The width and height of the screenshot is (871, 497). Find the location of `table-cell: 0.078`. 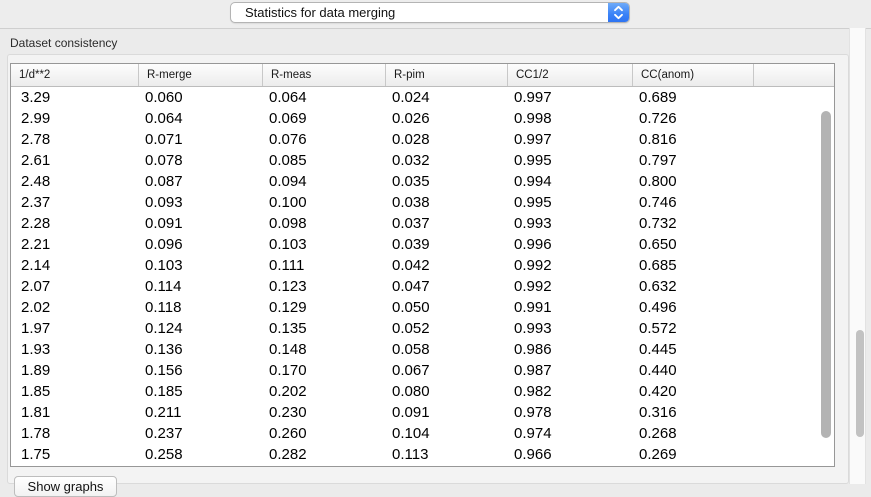

table-cell: 0.078 is located at coordinates (164, 160).